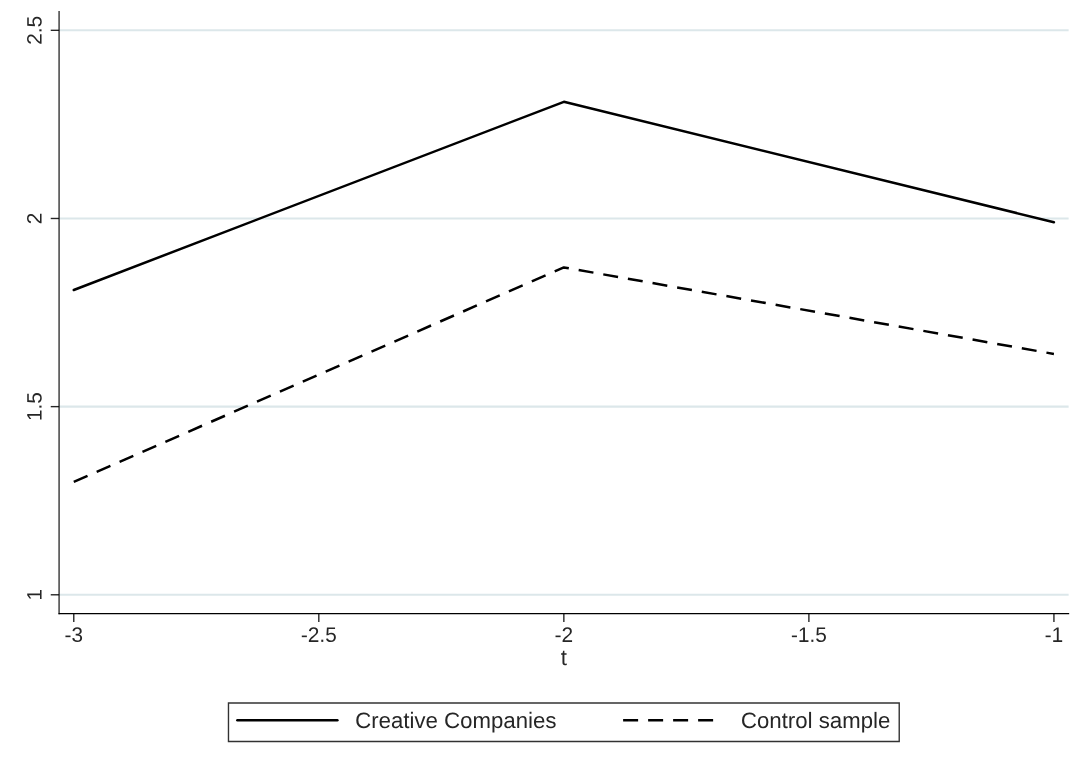 The image size is (1074, 767). What do you see at coordinates (34, 406) in the screenshot?
I see `y-tick-label: 1.5` at bounding box center [34, 406].